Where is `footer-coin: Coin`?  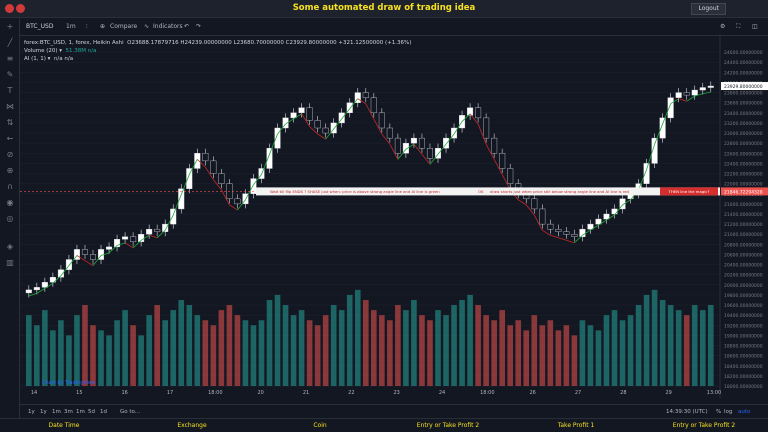 footer-coin: Coin is located at coordinates (320, 425).